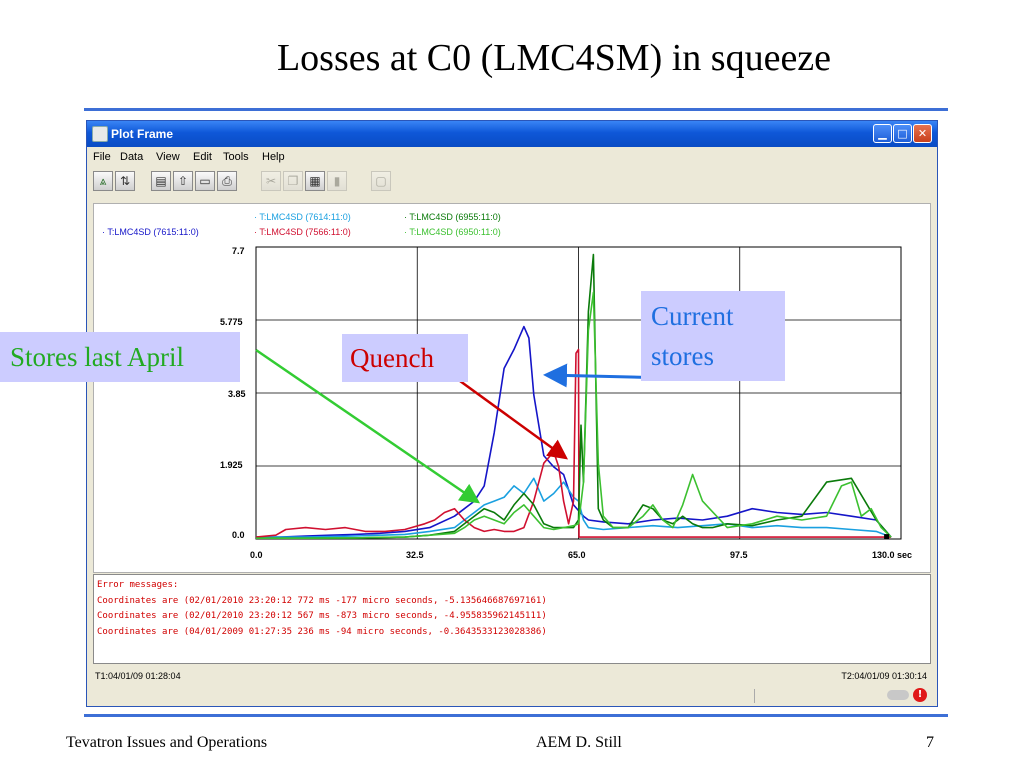 The image size is (1024, 768). Describe the element at coordinates (577, 555) in the screenshot. I see `x-tick-label: 65.0` at that location.